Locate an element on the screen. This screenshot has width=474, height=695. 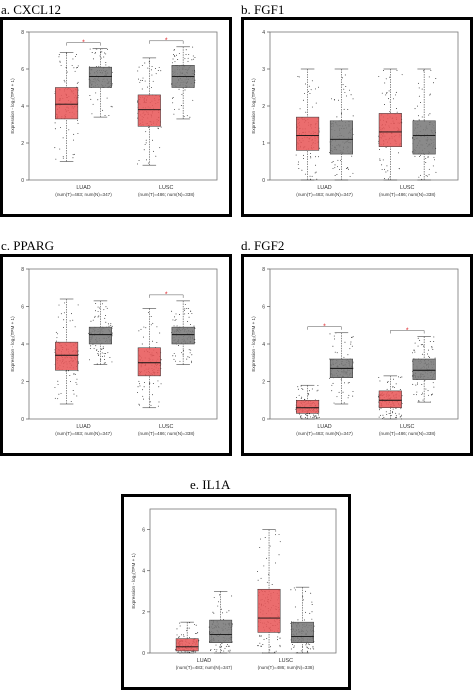
y-tick-label: 4 is located at coordinates (143, 572).